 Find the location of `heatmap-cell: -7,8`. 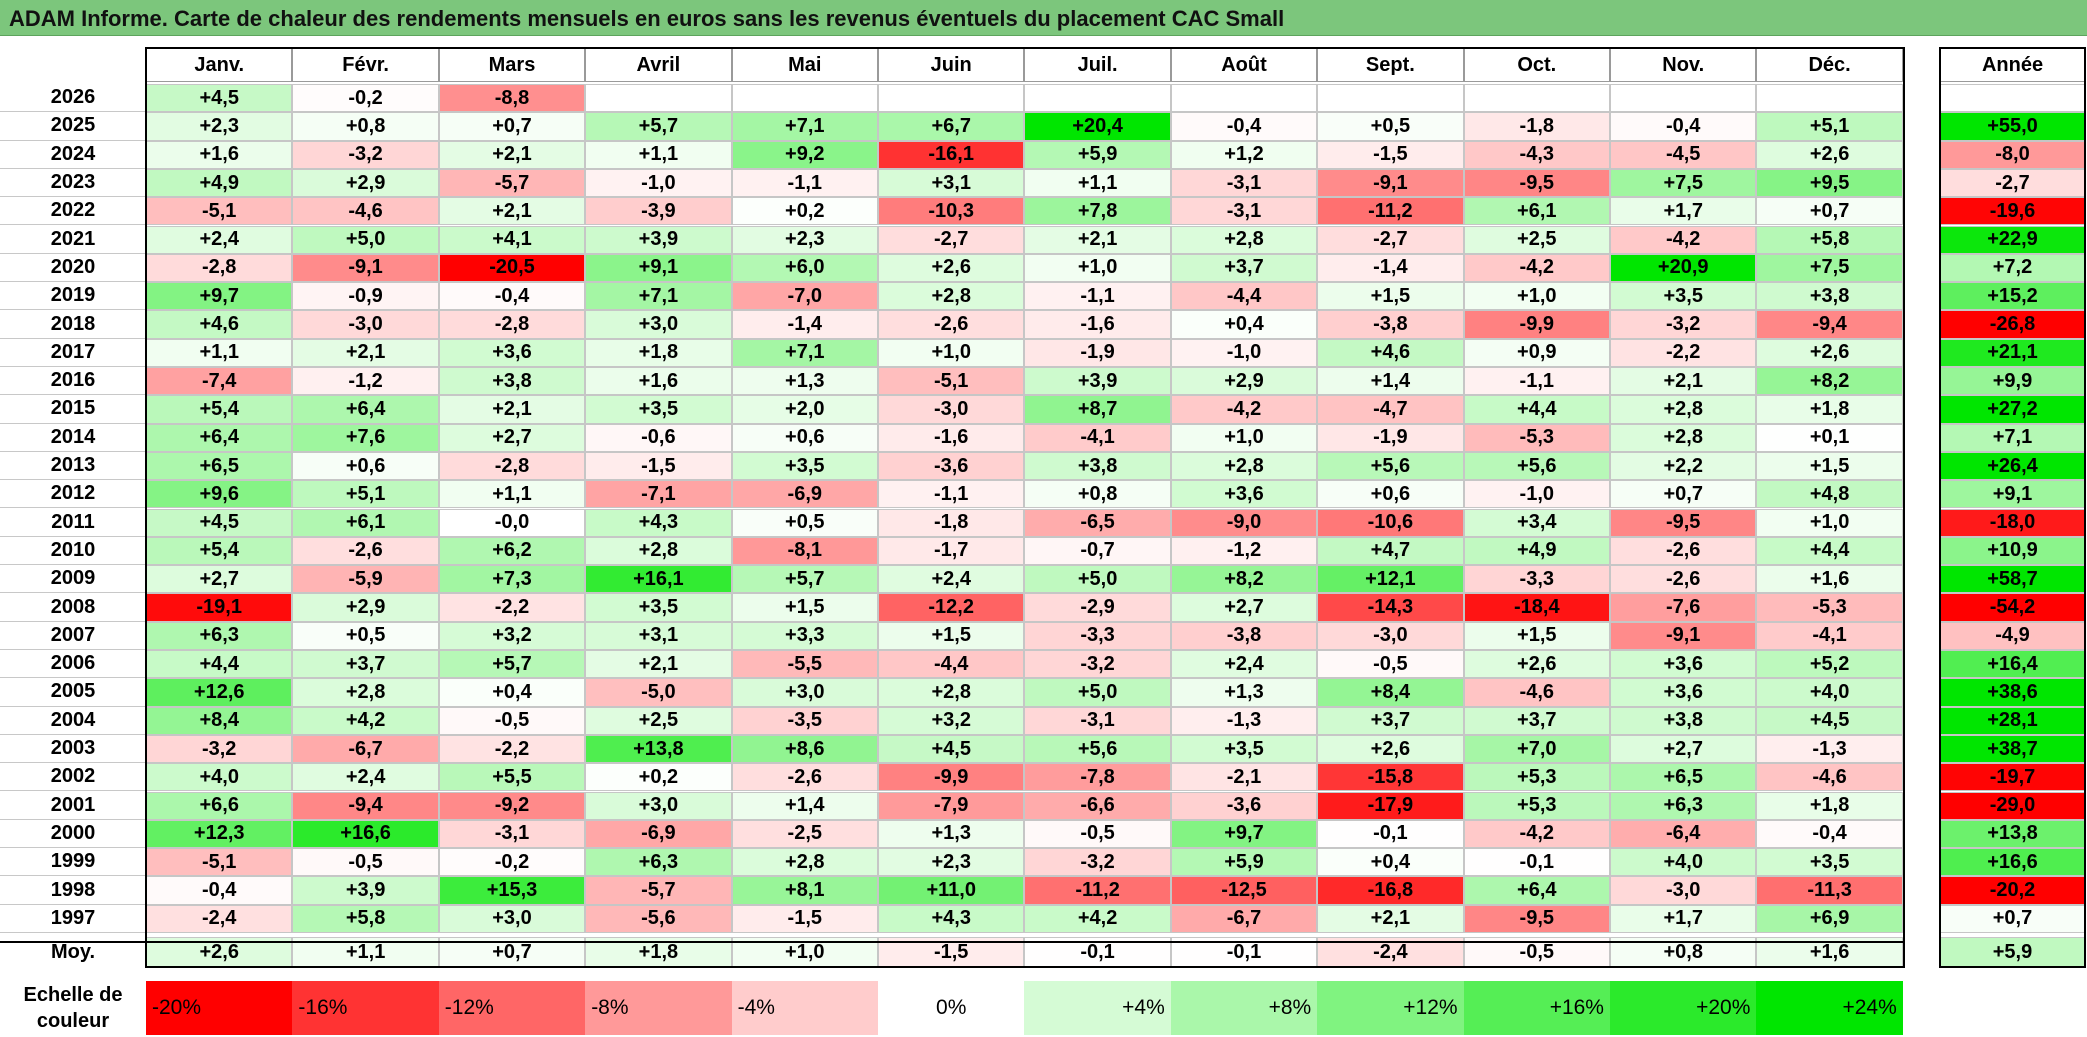

heatmap-cell: -7,8 is located at coordinates (1097, 777).